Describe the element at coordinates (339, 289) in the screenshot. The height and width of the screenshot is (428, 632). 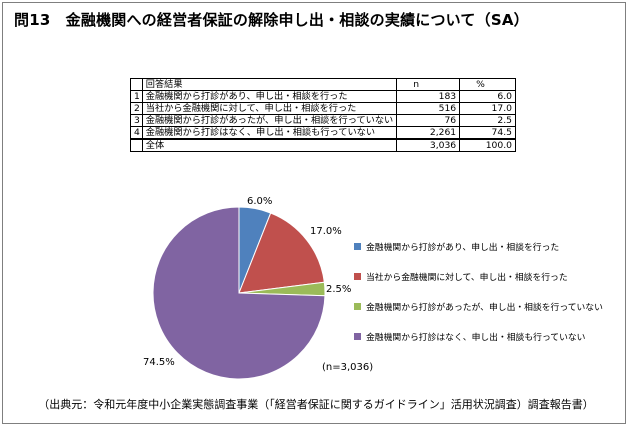
I see `slice-value-label: 2.5%` at that location.